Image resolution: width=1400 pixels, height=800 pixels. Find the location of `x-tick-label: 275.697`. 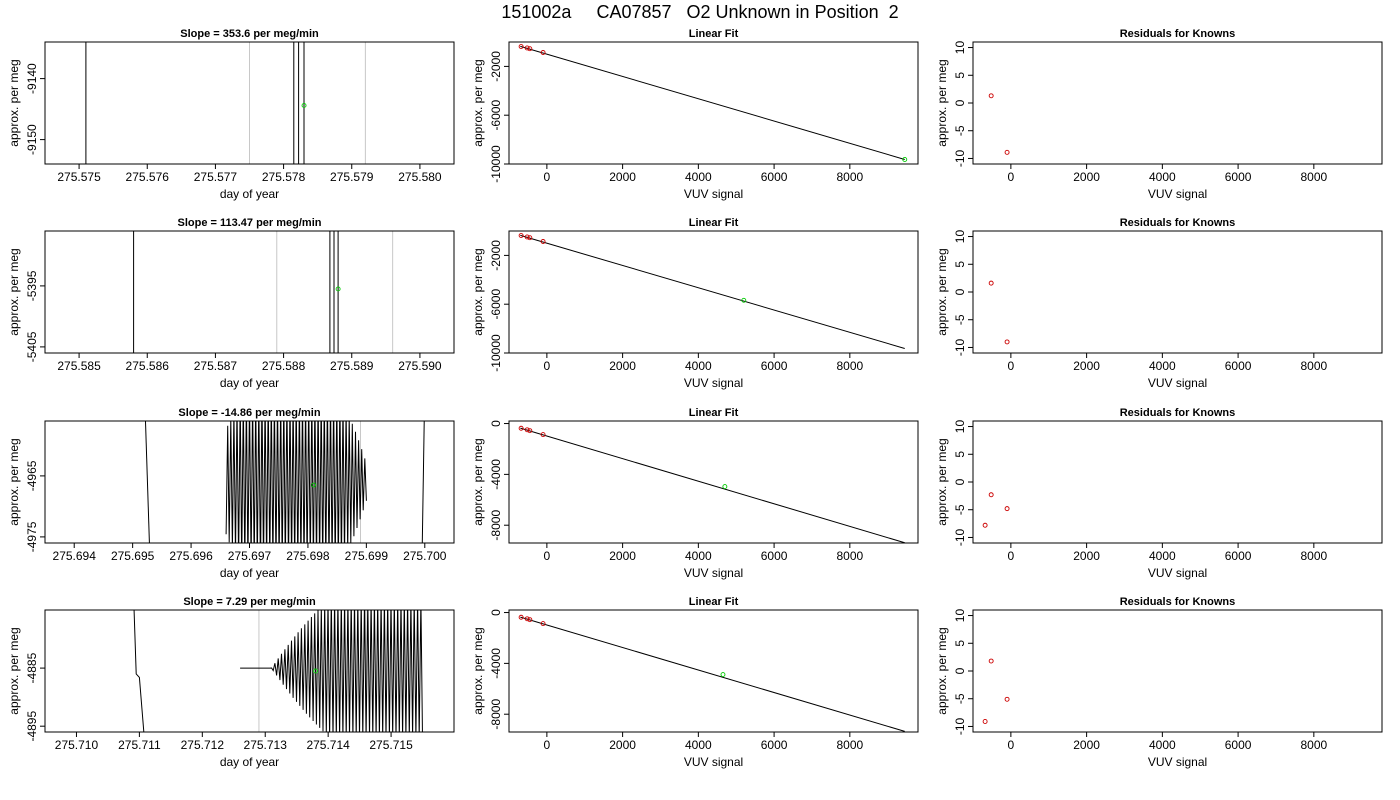

x-tick-label: 275.697 is located at coordinates (250, 556).